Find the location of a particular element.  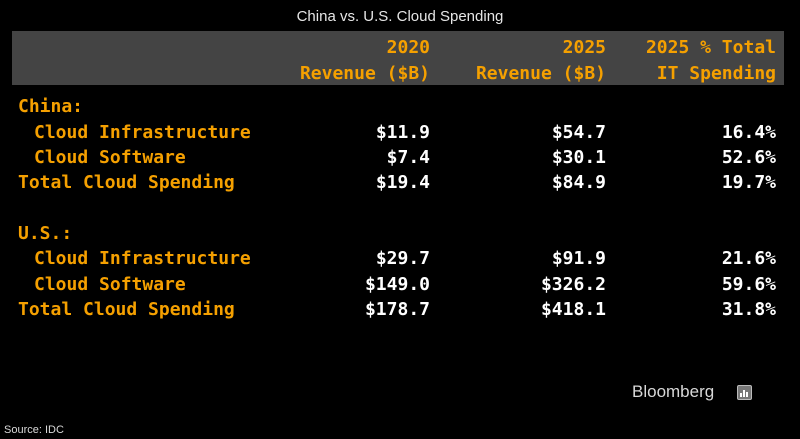

section-china: China: is located at coordinates (400, 107).